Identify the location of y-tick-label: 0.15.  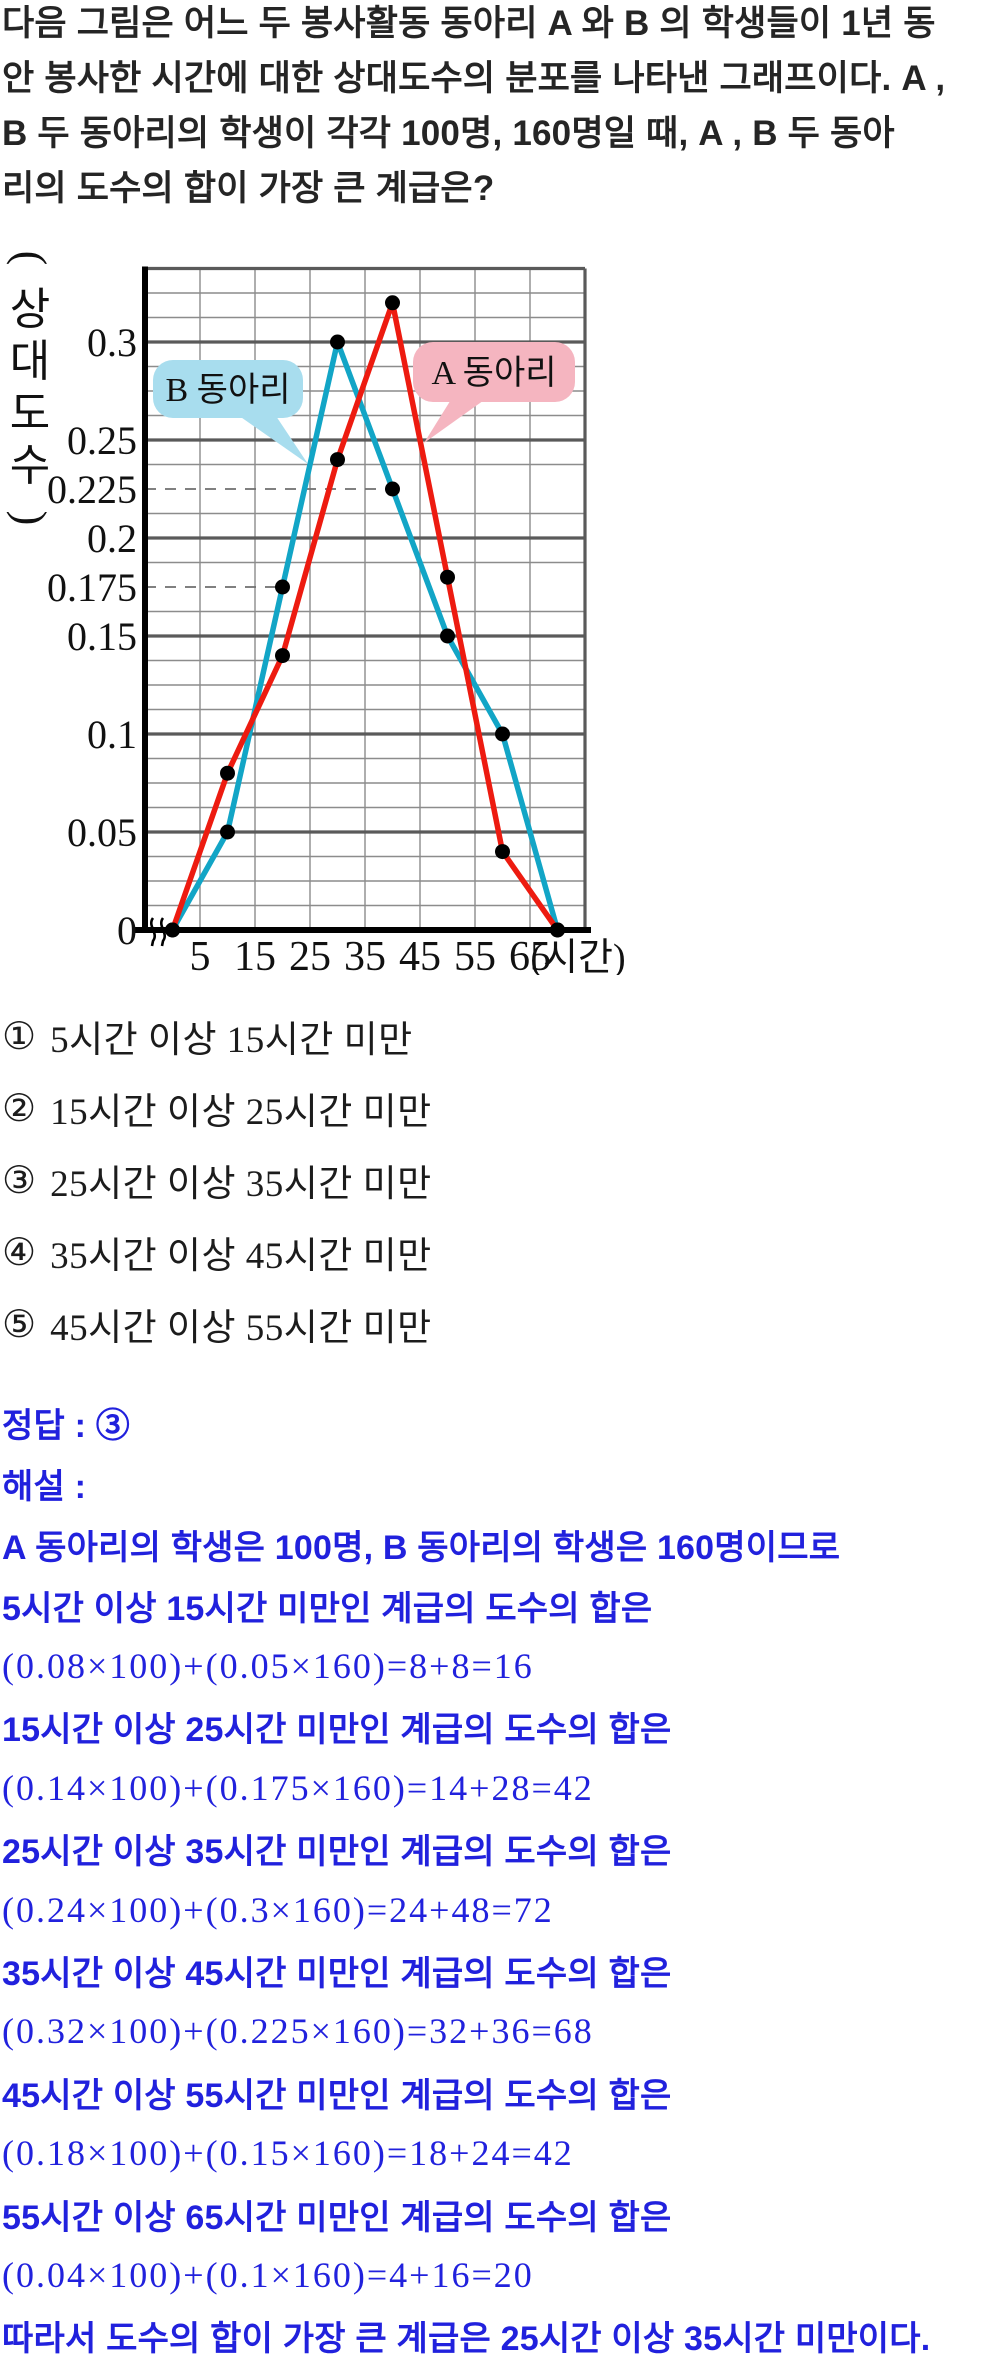
(102, 636).